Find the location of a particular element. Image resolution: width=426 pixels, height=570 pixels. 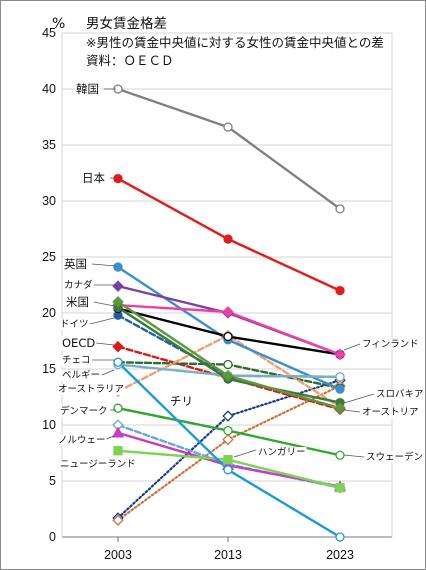

series-label: ニュージーランド is located at coordinates (98, 464).